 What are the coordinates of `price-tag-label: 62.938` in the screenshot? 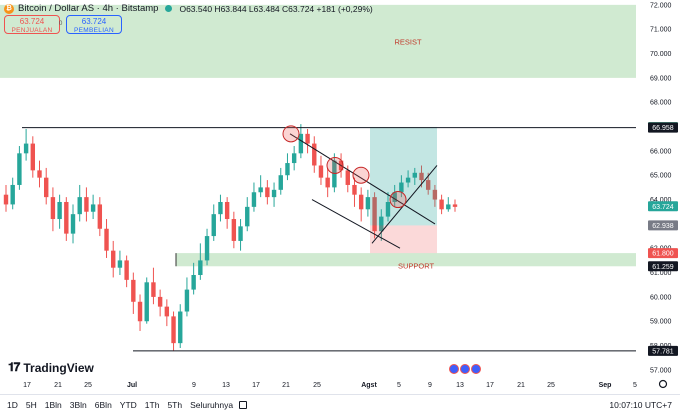 It's located at (663, 226).